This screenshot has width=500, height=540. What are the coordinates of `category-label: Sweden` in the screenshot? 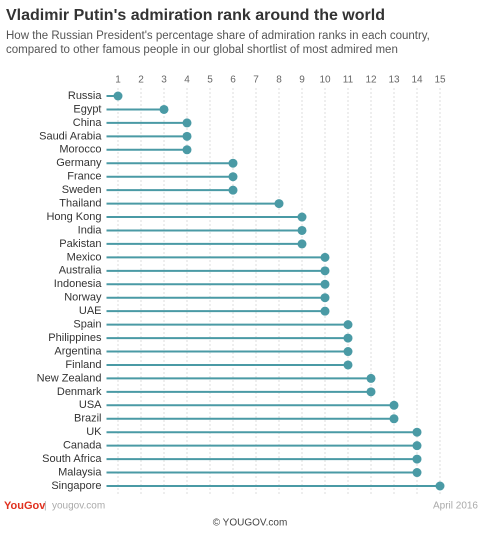 It's located at (82, 190).